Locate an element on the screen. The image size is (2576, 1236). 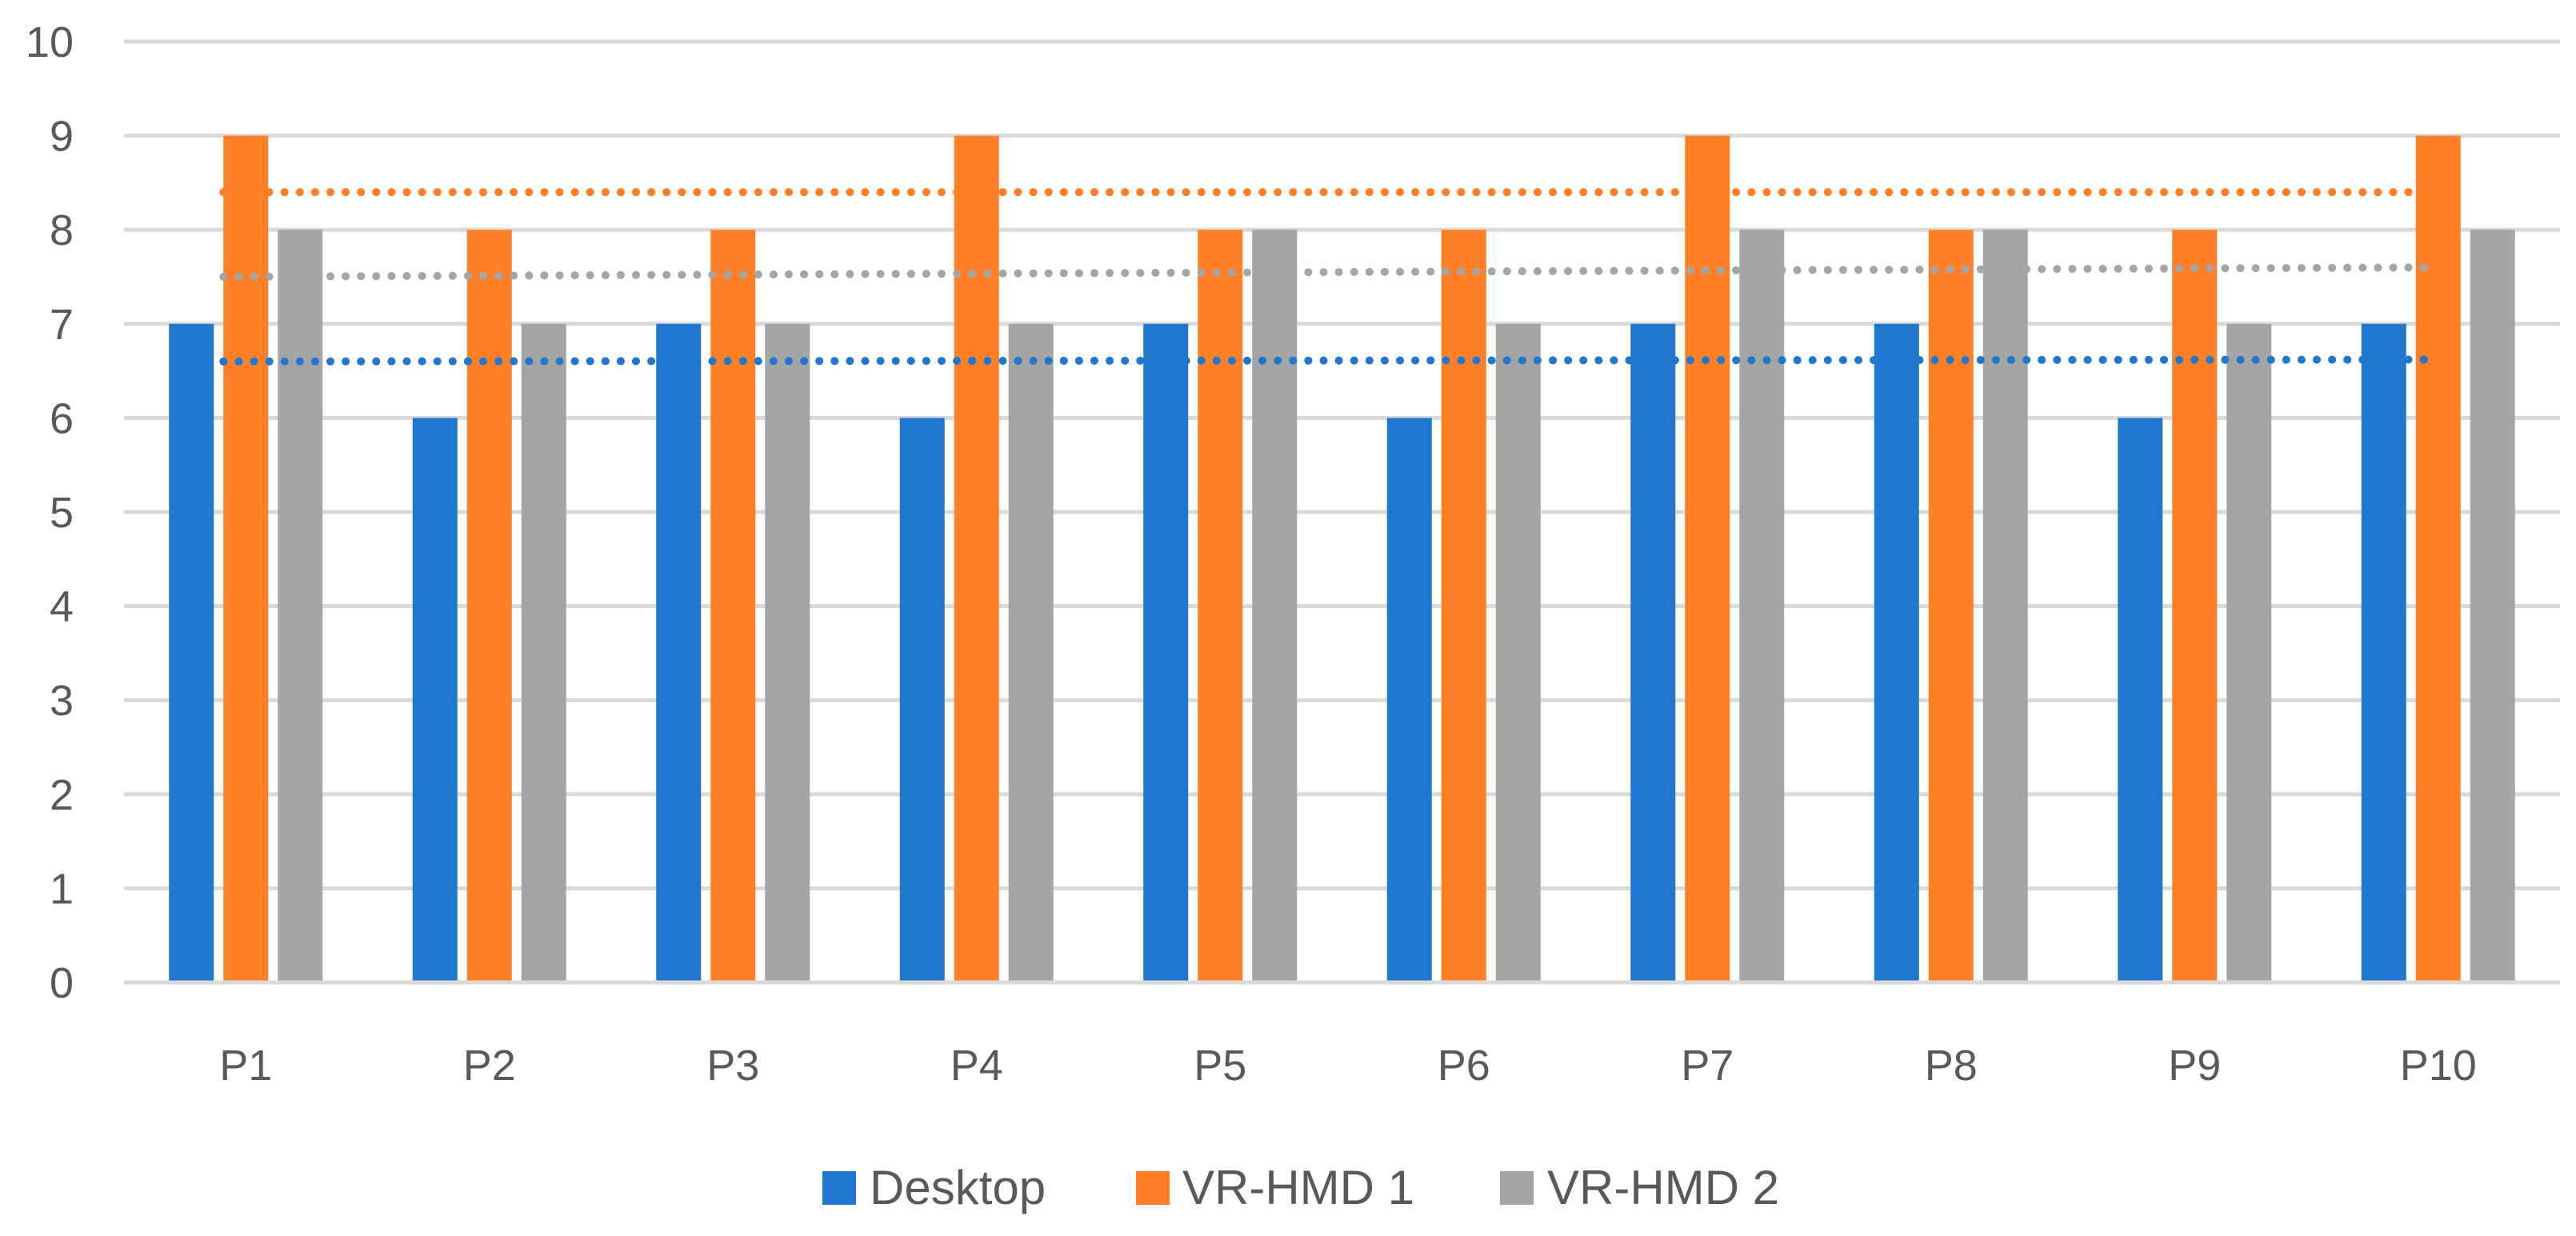
y-tick-label: 6 is located at coordinates (62, 418).